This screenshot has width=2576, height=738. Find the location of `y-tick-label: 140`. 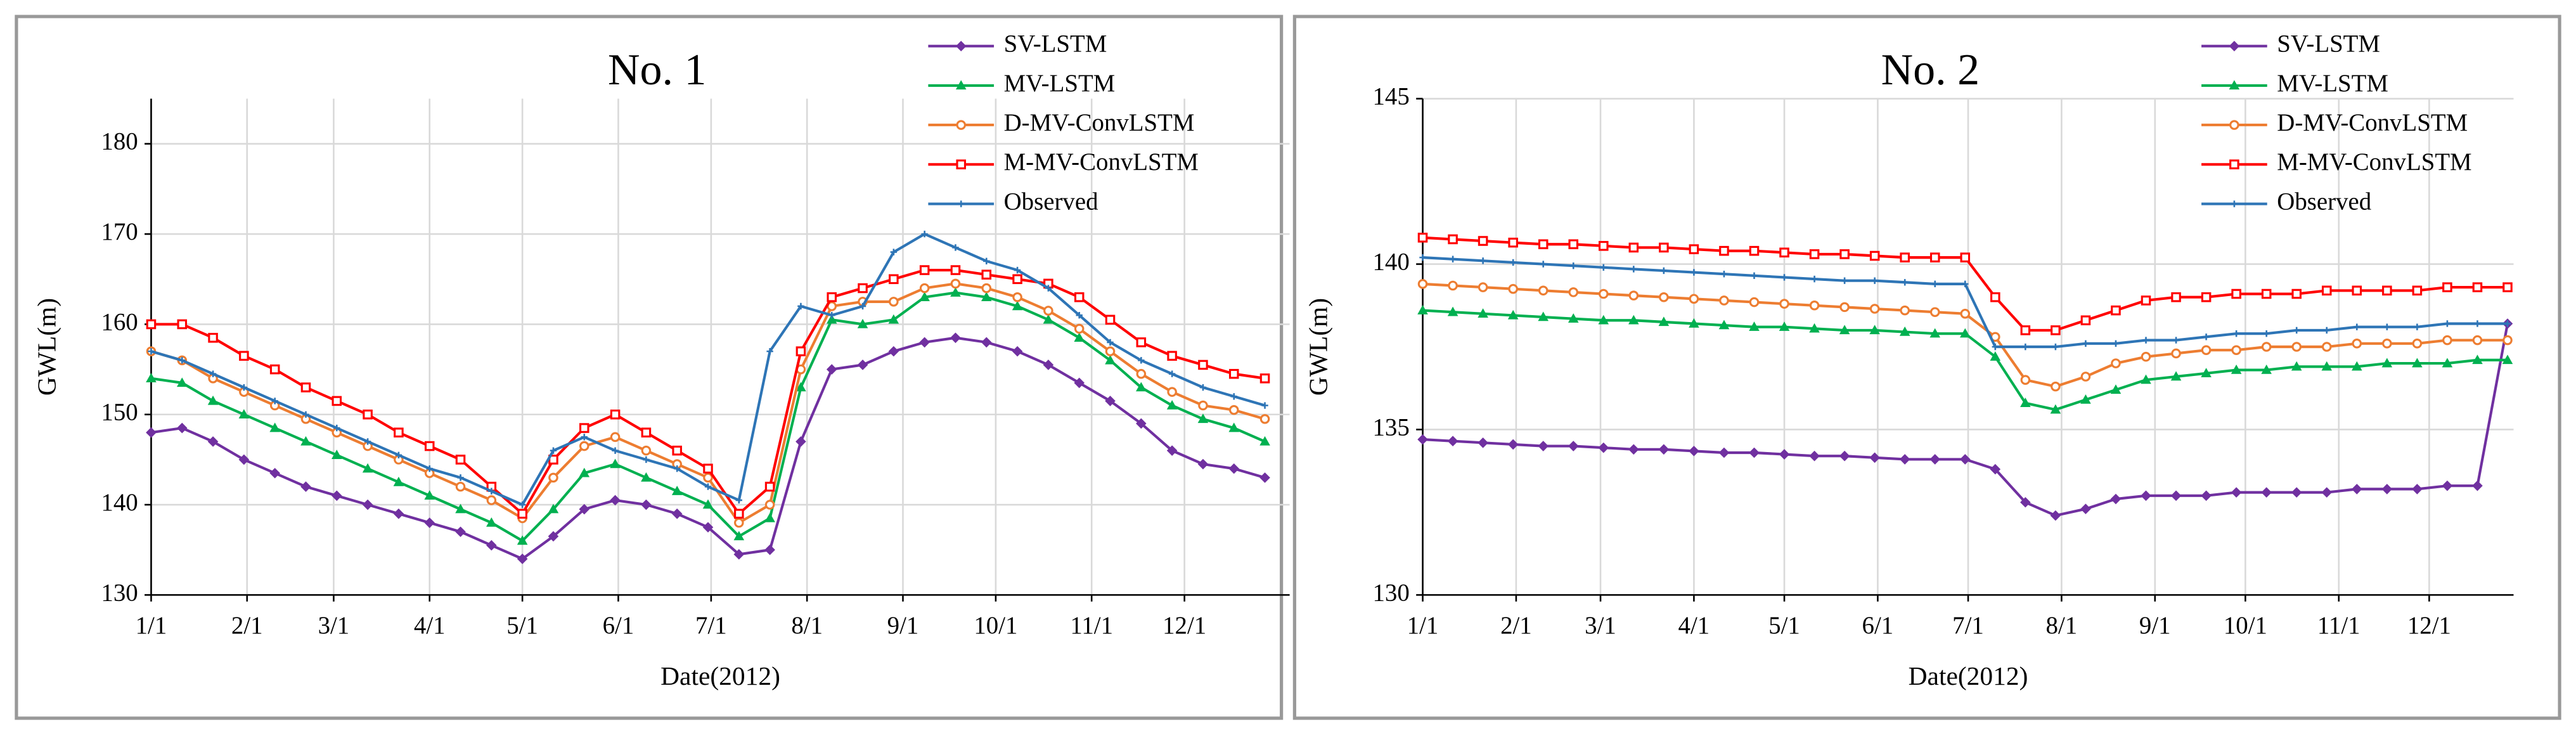

y-tick-label: 140 is located at coordinates (1391, 261).